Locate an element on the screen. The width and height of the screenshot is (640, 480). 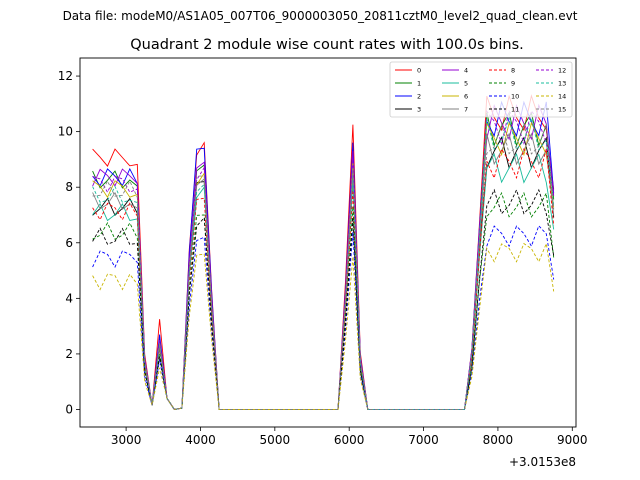
x-axis: 3000 4000 5000 6000 7000 8000 9000 is located at coordinates (349, 437).